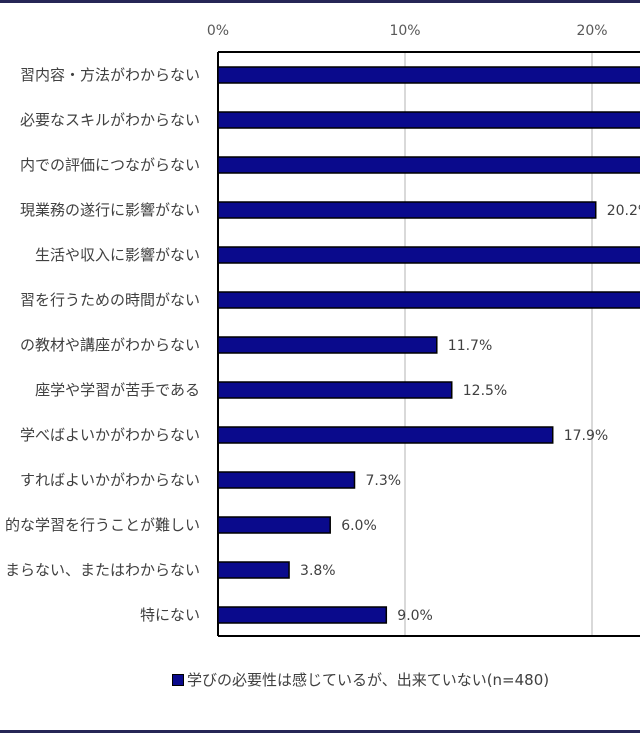 Image resolution: width=640 pixels, height=735 pixels. I want to click on data-label: 11.7%, so click(470, 346).